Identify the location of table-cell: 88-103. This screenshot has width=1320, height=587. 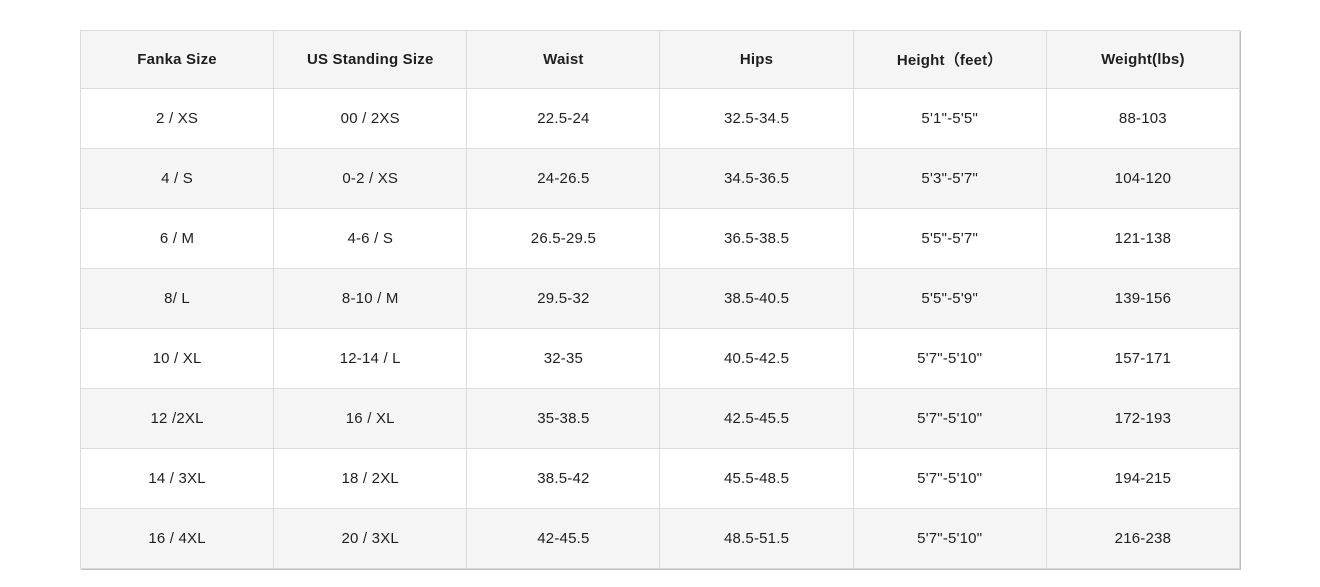
(1143, 118).